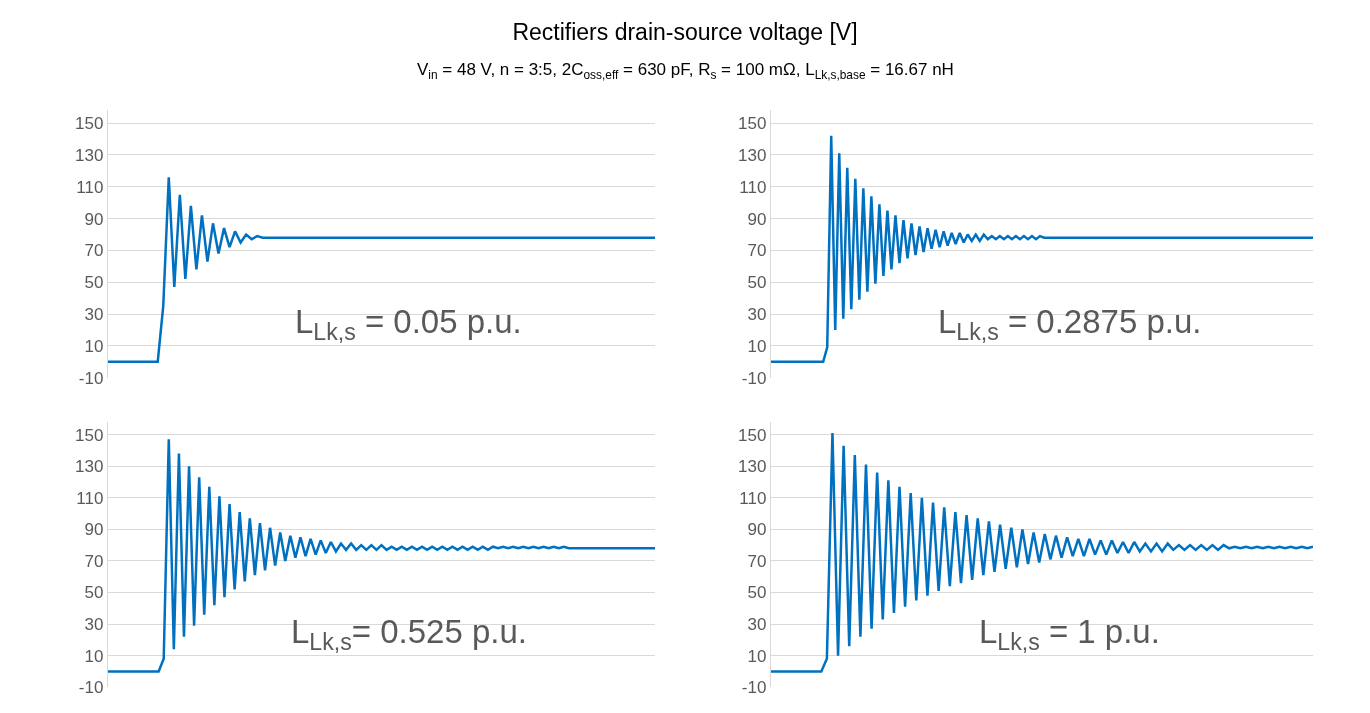 The width and height of the screenshot is (1370, 713). I want to click on annotation: L$_{Lk,s}$ = 1 p.u., so click(1069, 634).